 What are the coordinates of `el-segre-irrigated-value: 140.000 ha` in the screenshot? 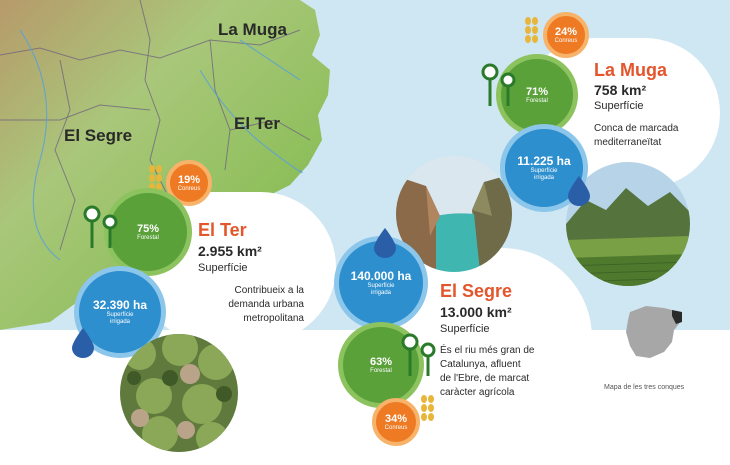 It's located at (381, 276).